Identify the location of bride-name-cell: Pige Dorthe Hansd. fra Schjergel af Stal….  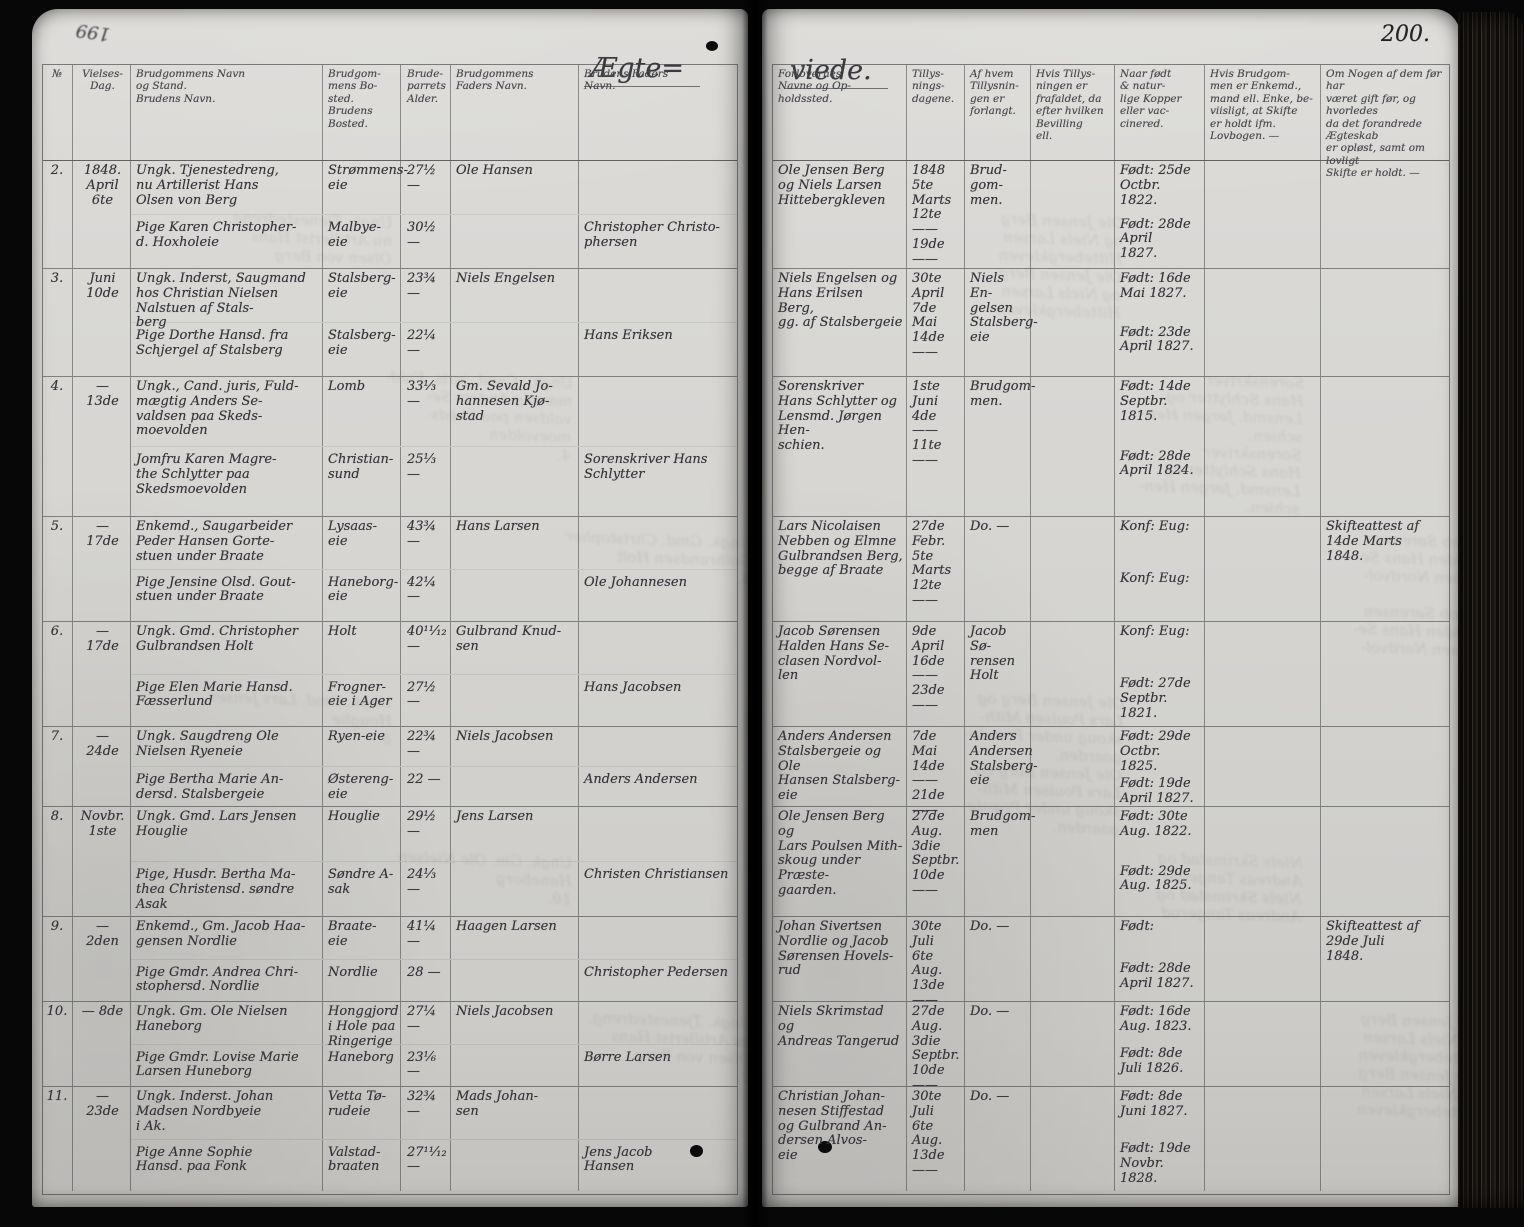
(227, 349).